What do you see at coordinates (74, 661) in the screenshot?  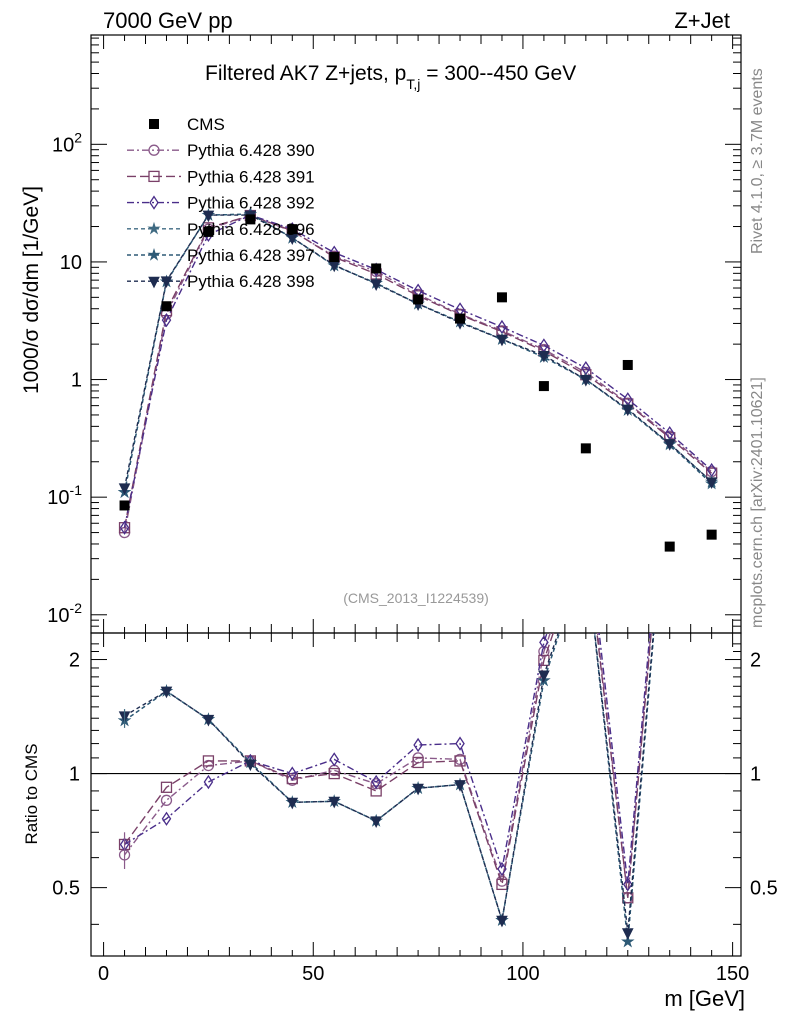 I see `ratio-y-tick-label: 2` at bounding box center [74, 661].